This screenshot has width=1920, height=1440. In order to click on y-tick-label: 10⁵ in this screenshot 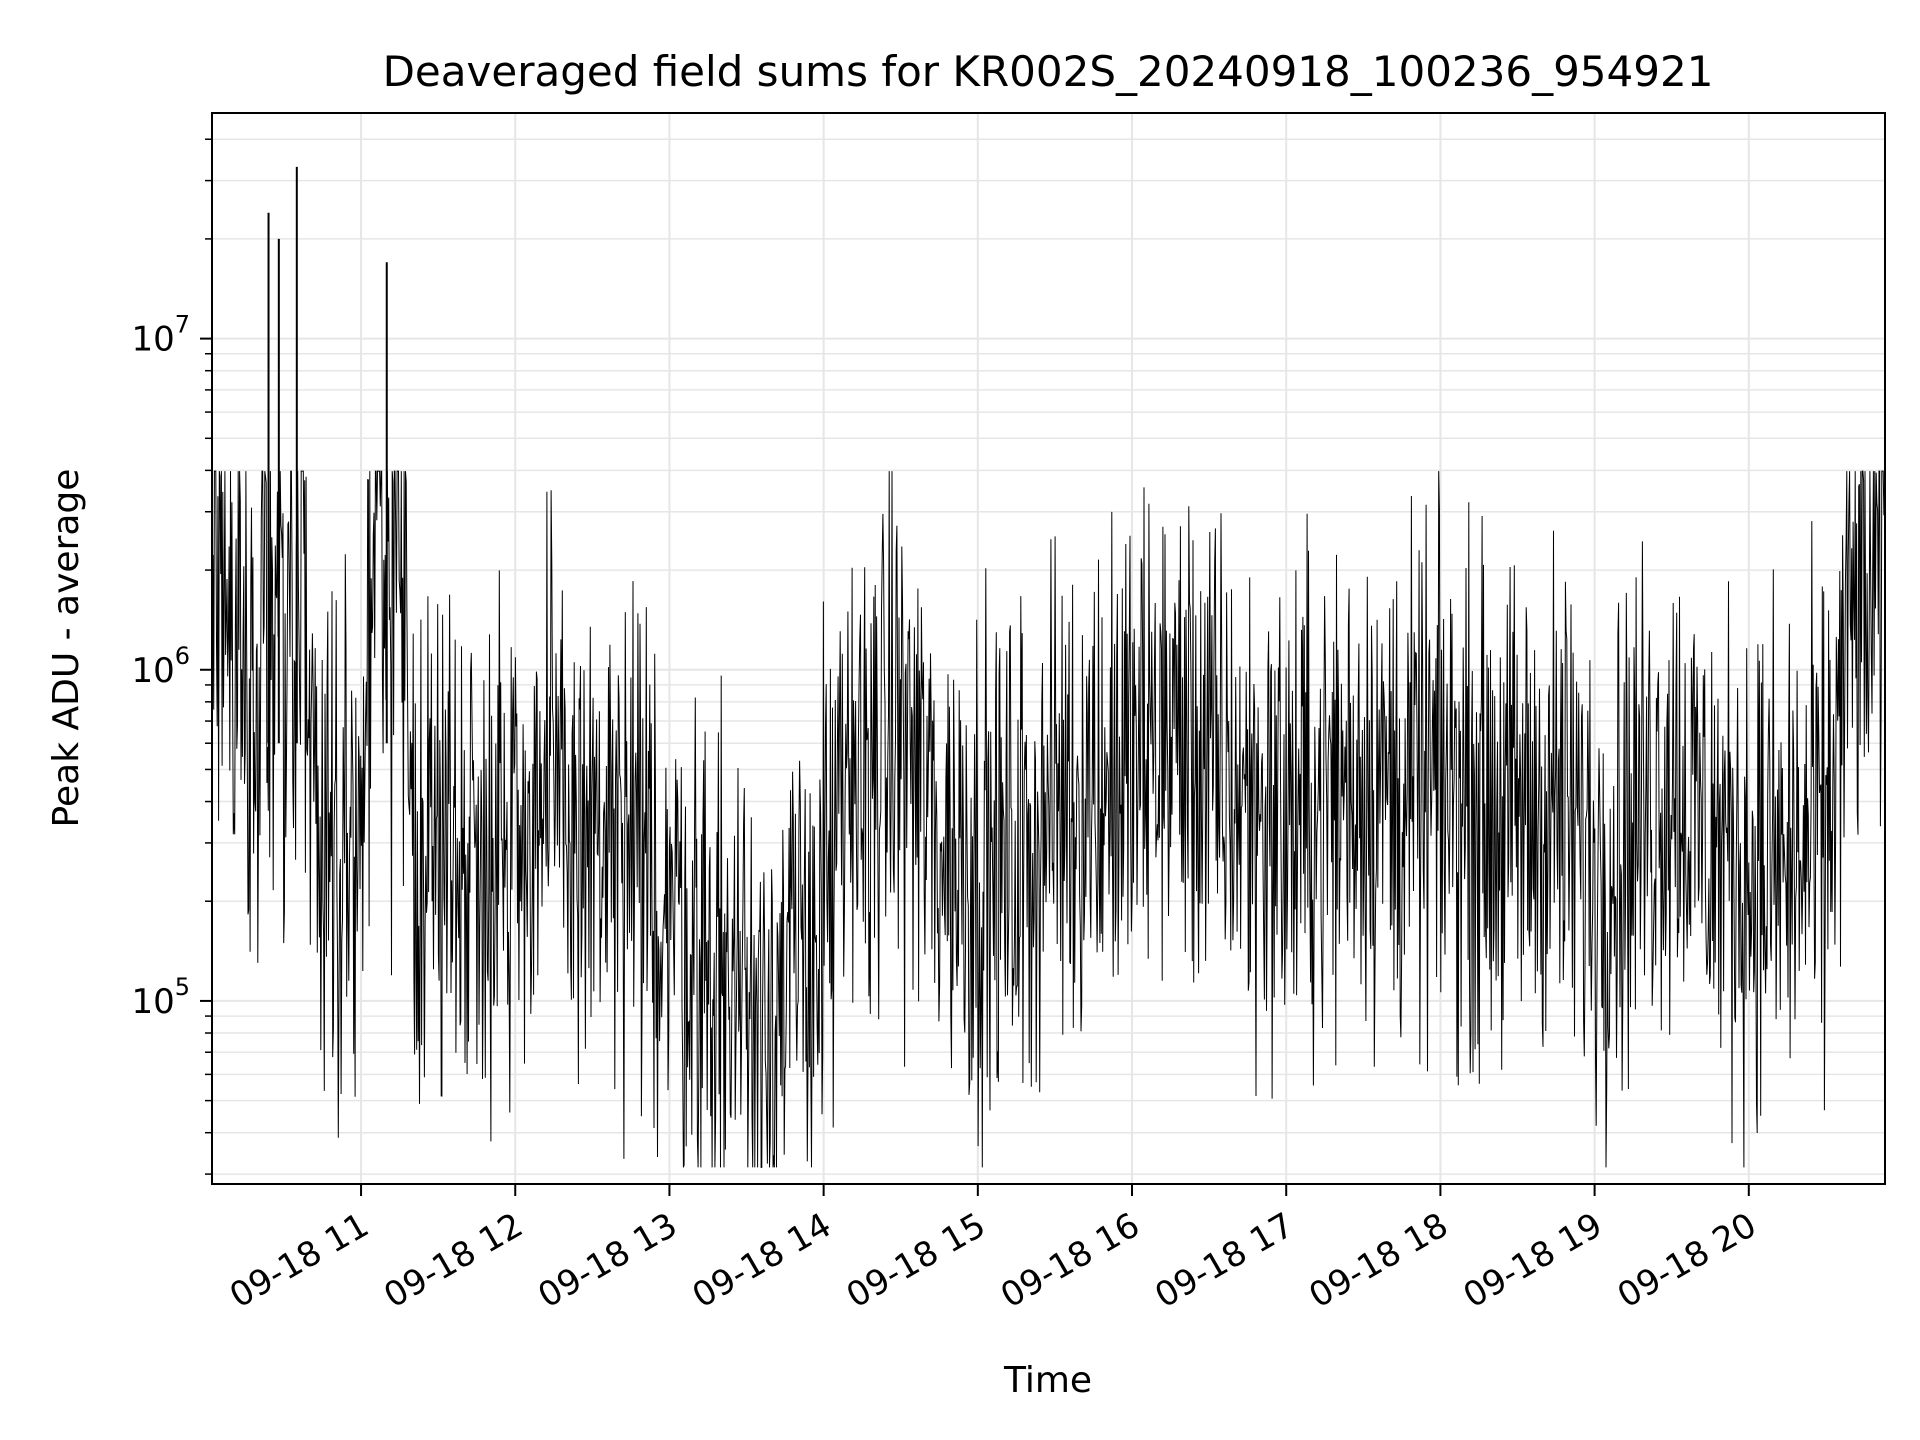, I will do `click(160, 997)`.